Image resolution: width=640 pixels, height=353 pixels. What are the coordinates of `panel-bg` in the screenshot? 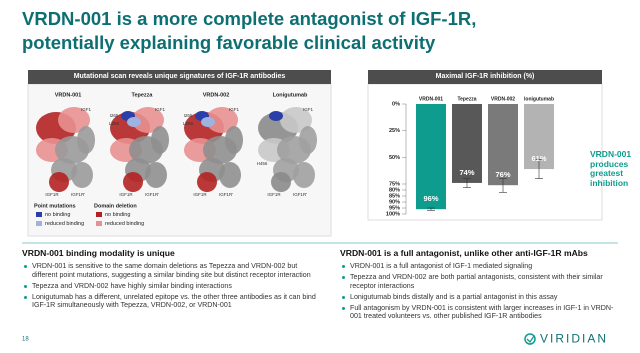 It's located at (485, 152).